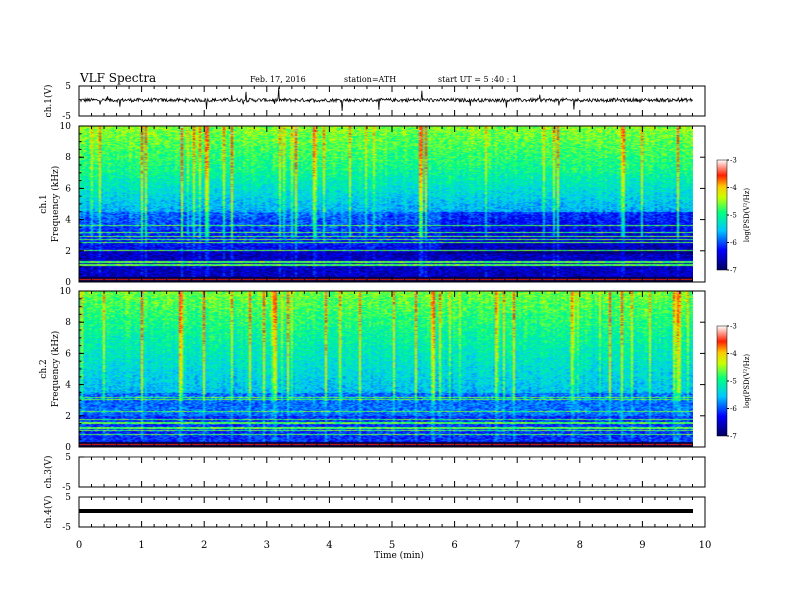  Describe the element at coordinates (454, 545) in the screenshot. I see `x-tick-label: 6` at that location.